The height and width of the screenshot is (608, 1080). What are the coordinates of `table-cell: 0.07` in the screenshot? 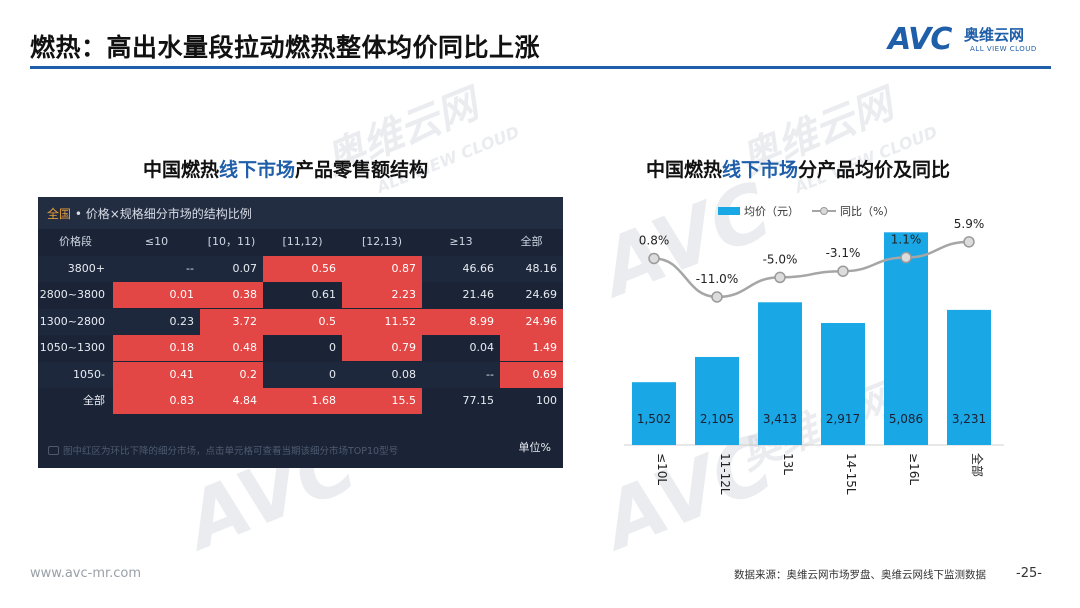 It's located at (245, 268).